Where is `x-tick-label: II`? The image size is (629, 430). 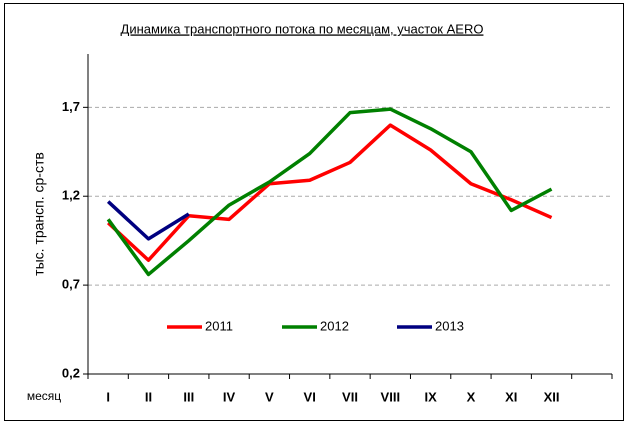
x-tick-label: II is located at coordinates (148, 396).